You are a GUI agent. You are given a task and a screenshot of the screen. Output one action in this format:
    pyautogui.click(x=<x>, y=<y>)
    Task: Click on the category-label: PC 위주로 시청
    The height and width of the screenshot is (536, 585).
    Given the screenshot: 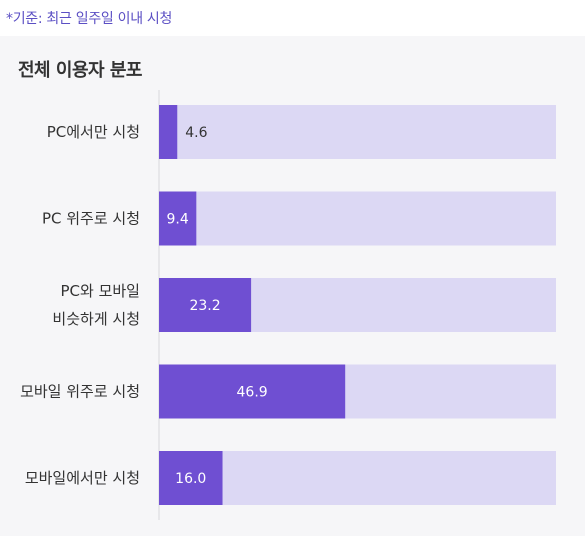 What is the action you would take?
    pyautogui.click(x=91, y=219)
    